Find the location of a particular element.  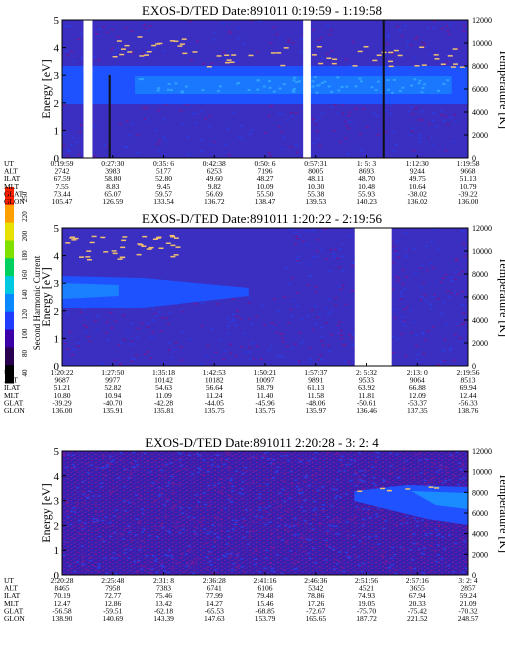

info-cell: 10.79 is located at coordinates (468, 186).